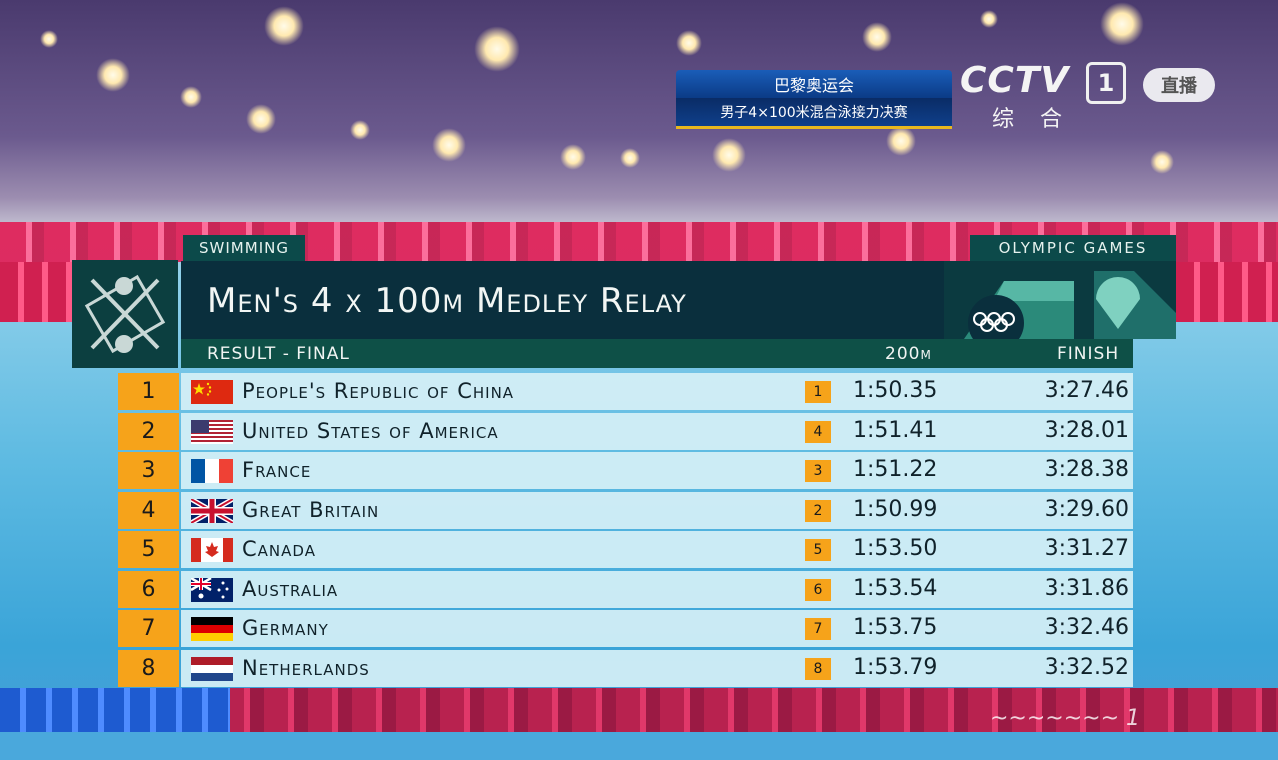 Image resolution: width=1278 pixels, height=760 pixels. Describe the element at coordinates (115, 710) in the screenshot. I see `lane-rope-bottom-blue` at that location.